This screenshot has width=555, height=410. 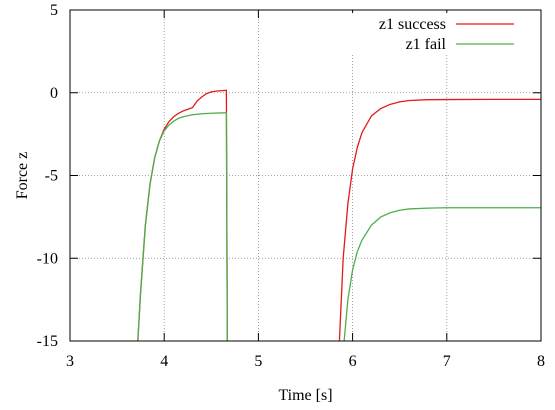 What do you see at coordinates (541, 361) in the screenshot?
I see `x-tick-label: 8` at bounding box center [541, 361].